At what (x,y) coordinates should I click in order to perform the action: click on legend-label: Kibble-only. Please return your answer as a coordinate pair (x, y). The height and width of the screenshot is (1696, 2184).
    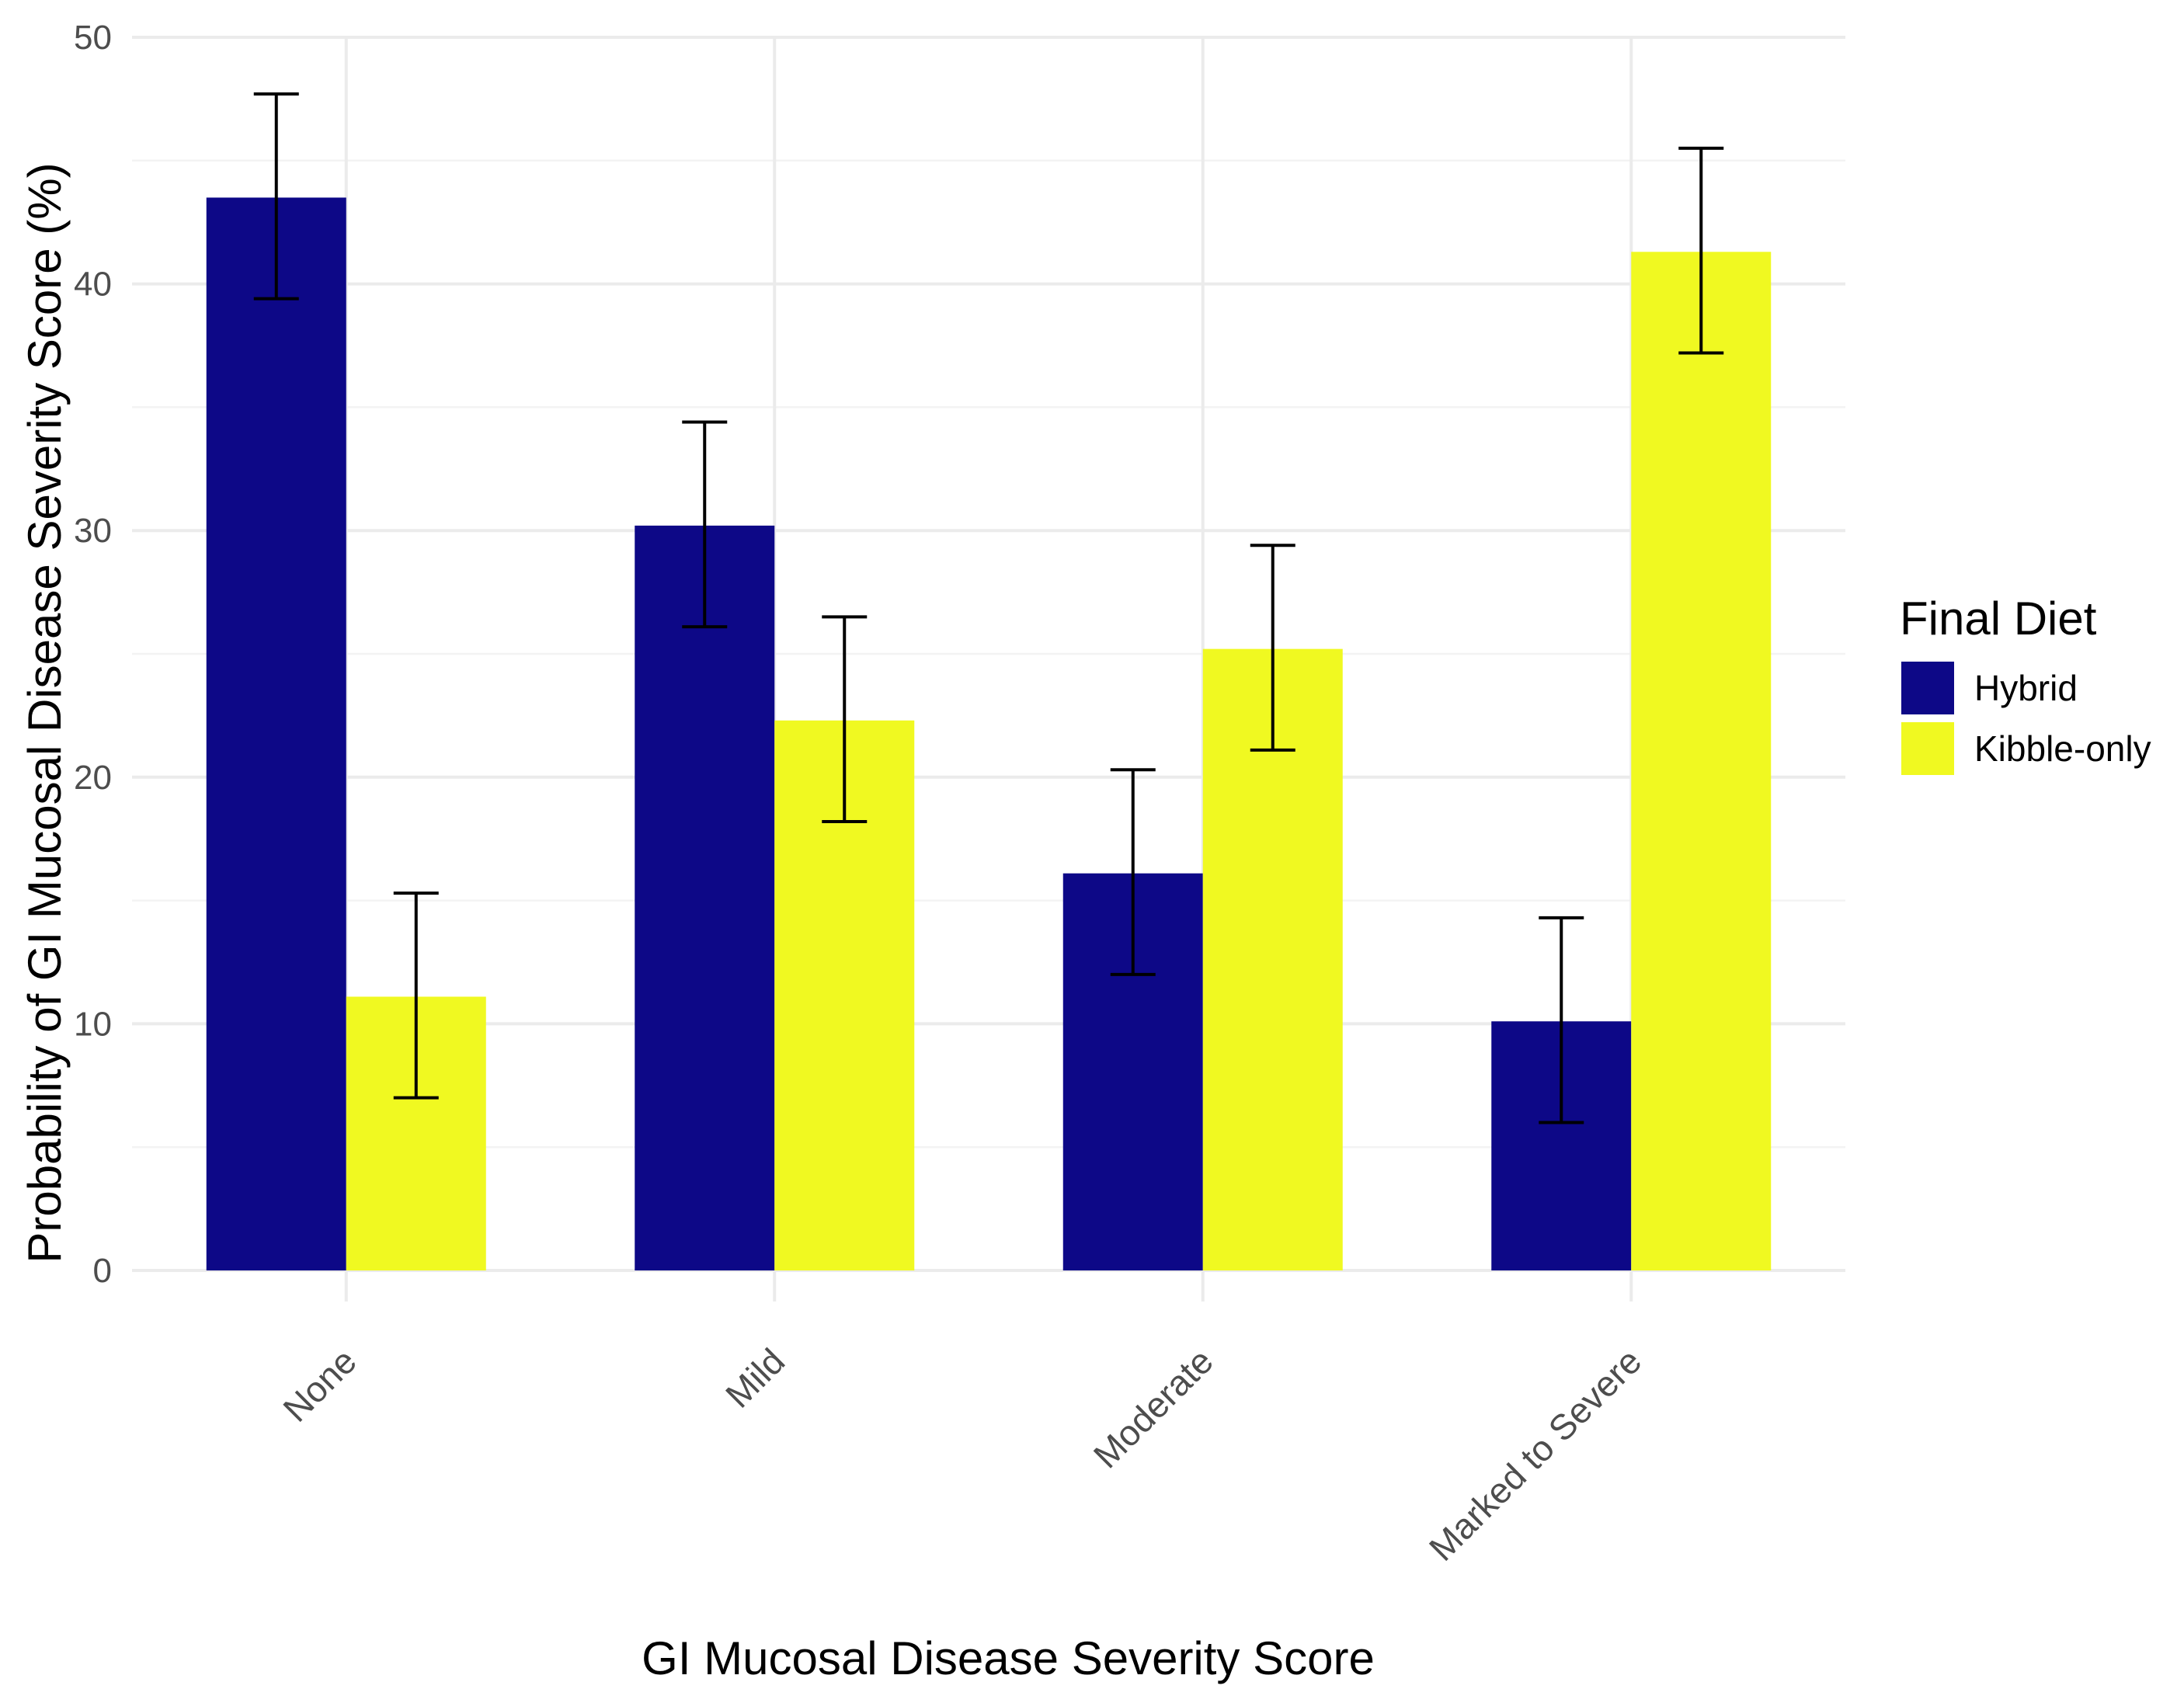
    Looking at the image, I should click on (2062, 748).